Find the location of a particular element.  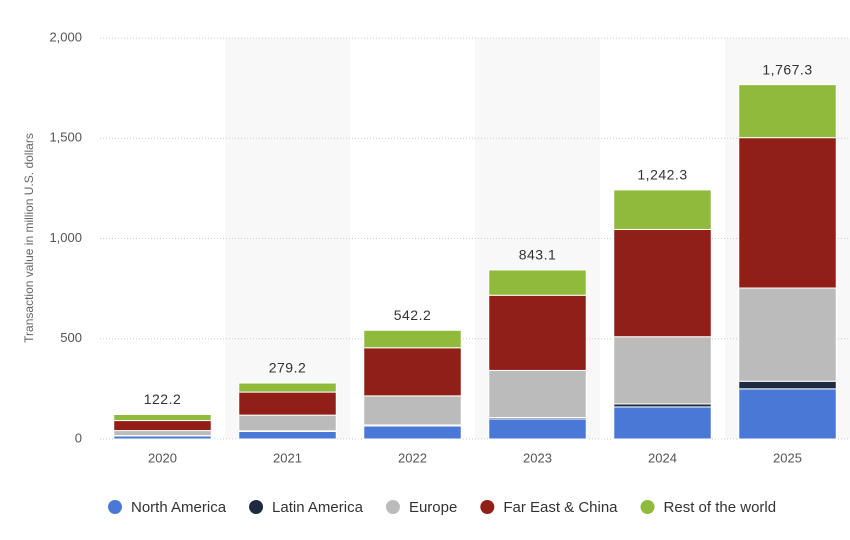

total-label: 122.2 is located at coordinates (163, 399).